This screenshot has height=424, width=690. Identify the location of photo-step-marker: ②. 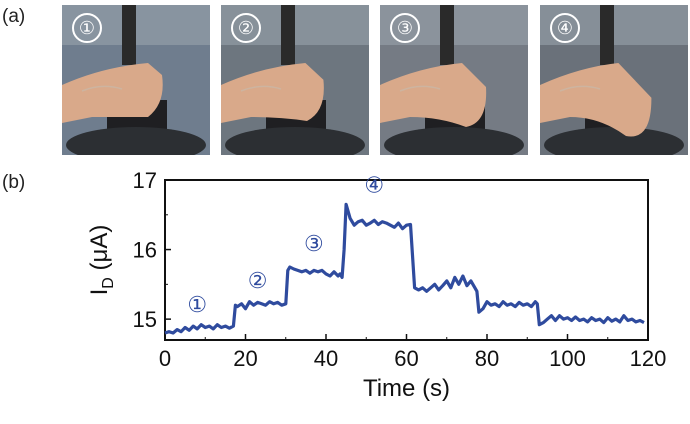
(246, 28).